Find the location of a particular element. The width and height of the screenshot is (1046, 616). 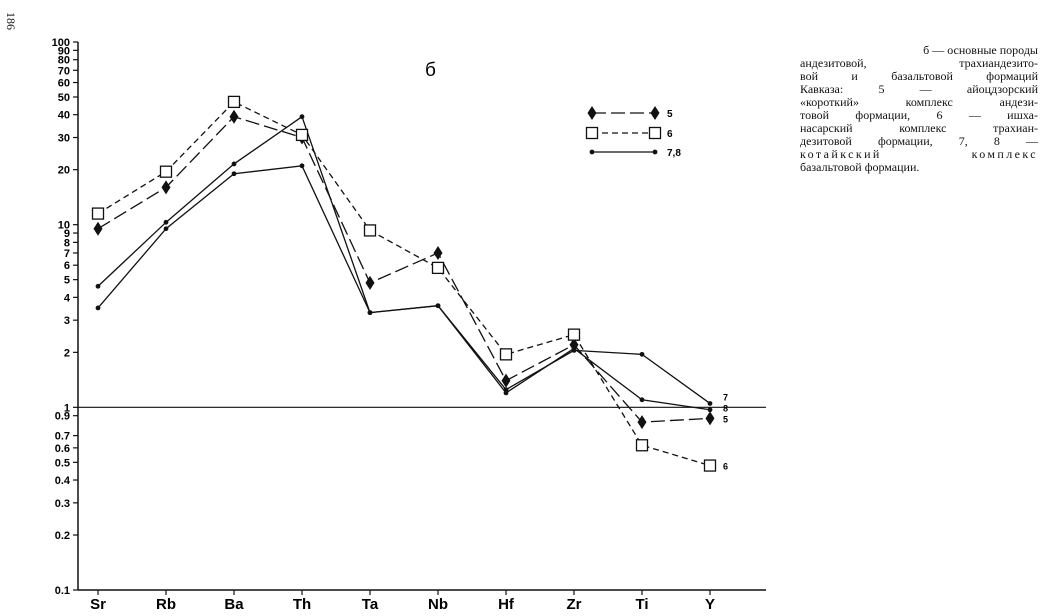

point-7-Ba is located at coordinates (234, 164).